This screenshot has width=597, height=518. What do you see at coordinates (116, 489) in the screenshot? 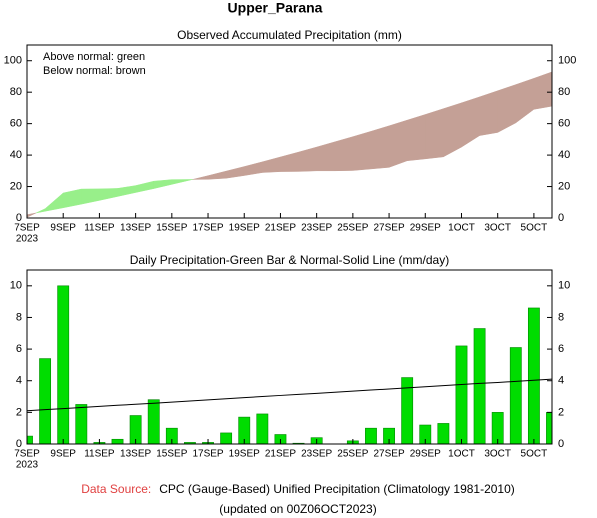
I see `source-label: Data Source:` at bounding box center [116, 489].